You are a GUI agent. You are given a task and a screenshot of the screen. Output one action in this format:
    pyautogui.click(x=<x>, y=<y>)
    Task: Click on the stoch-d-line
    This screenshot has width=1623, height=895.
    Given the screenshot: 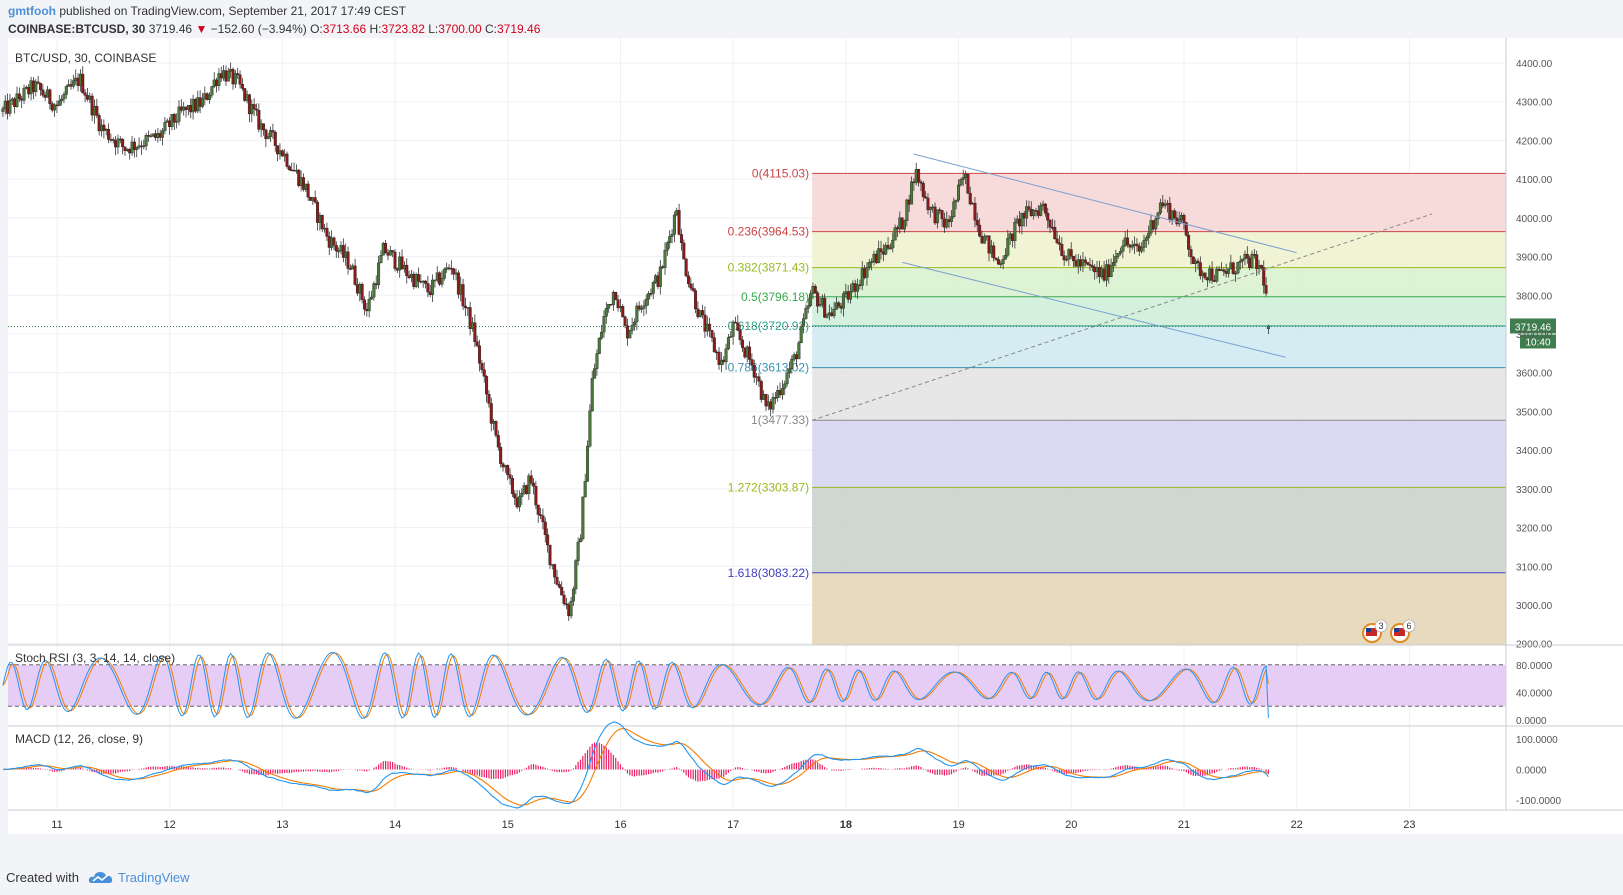 What is the action you would take?
    pyautogui.click(x=635, y=685)
    